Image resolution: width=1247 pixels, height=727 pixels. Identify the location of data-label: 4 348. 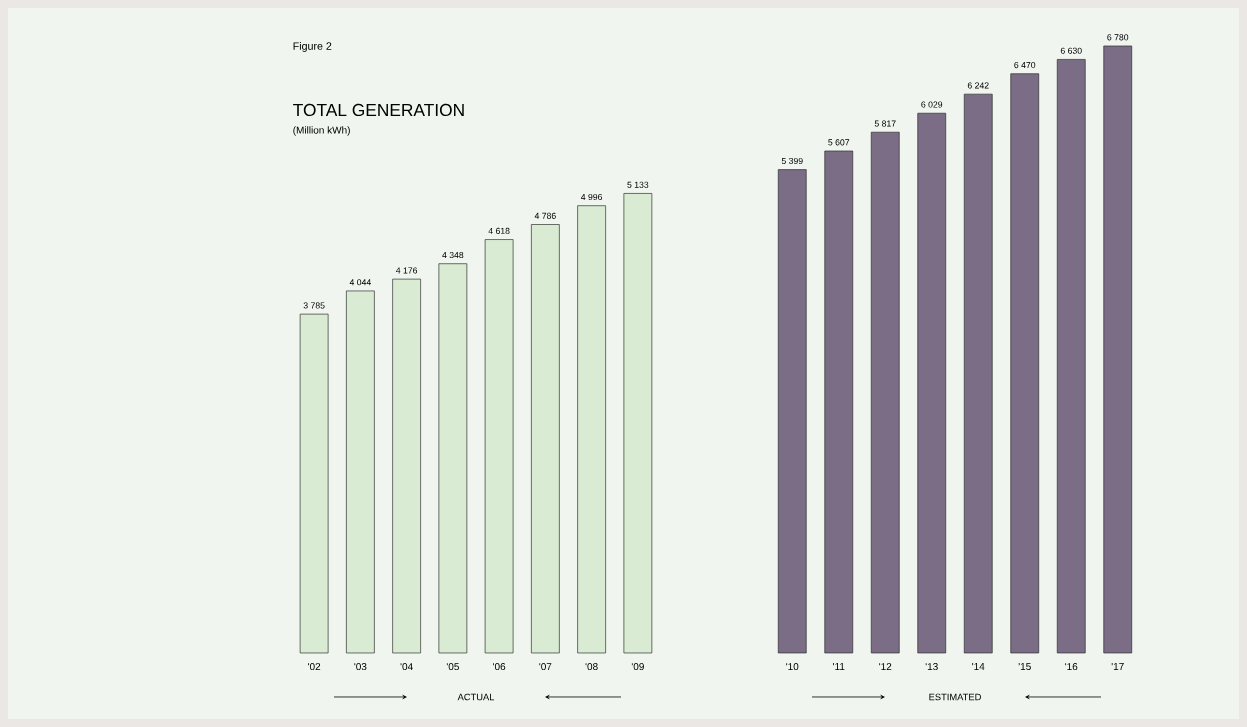
(453, 255).